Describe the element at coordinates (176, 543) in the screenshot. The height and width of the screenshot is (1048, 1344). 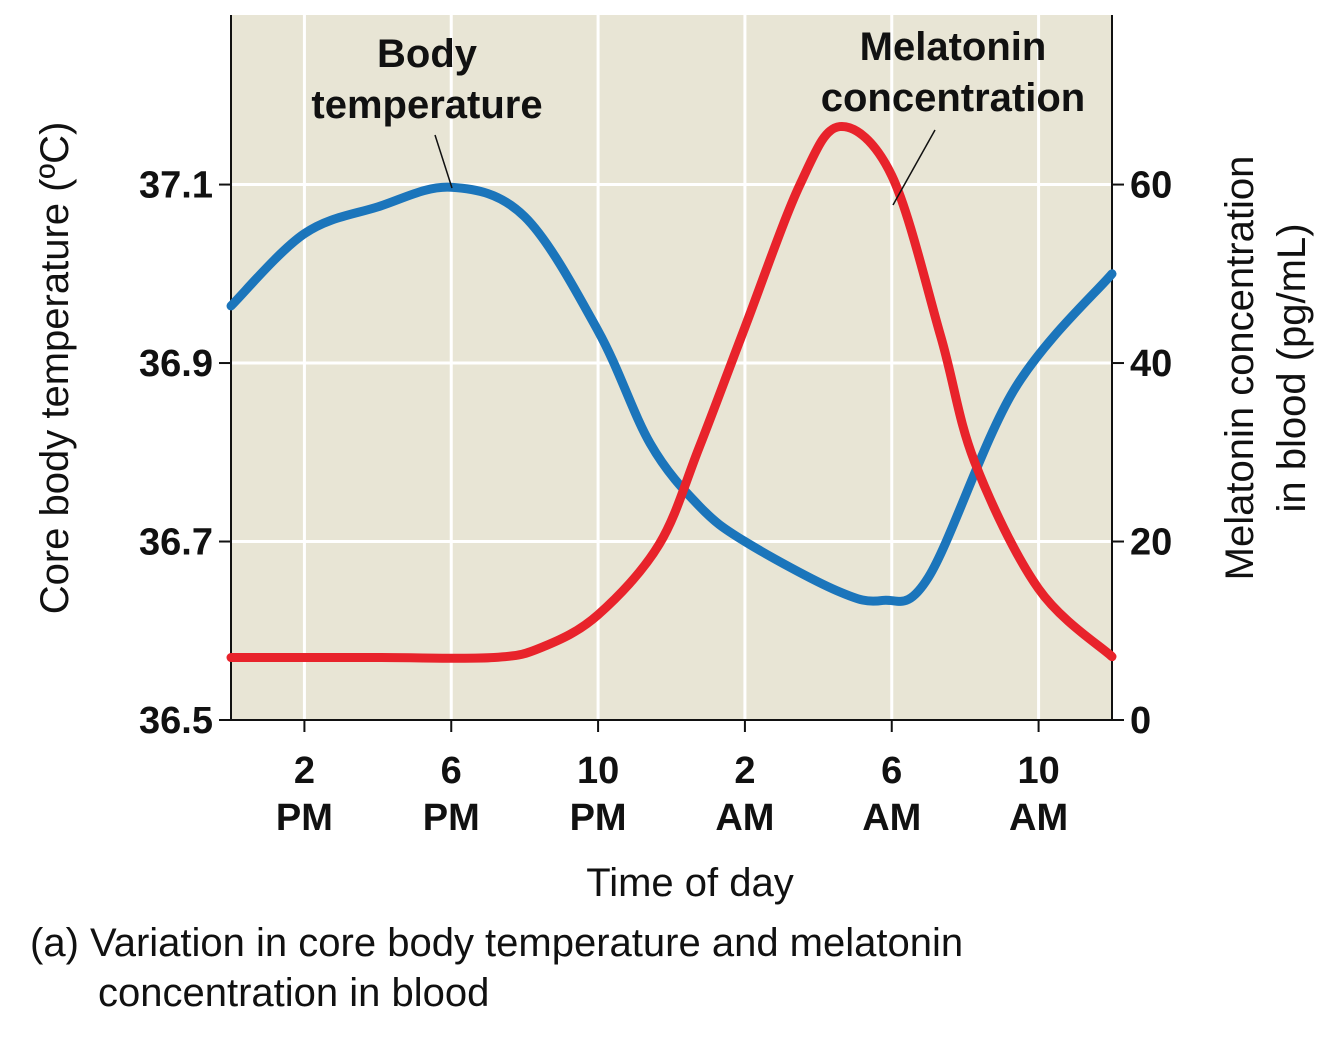
I see `y-left-tick-label: 36.7` at that location.